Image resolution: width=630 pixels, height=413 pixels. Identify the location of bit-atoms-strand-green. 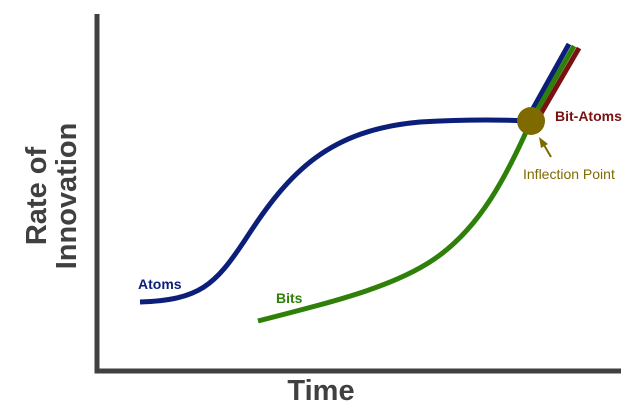
(552, 83).